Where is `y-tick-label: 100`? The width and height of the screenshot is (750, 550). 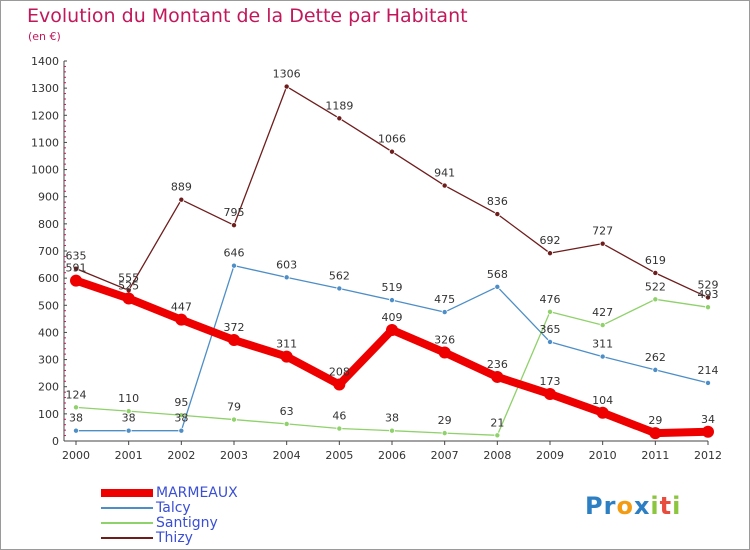 y-tick-label: 100 is located at coordinates (48, 414).